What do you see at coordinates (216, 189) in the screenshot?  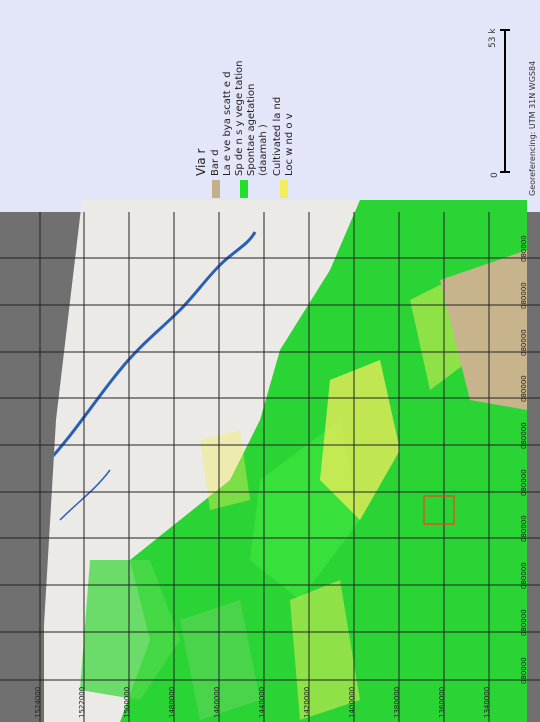 I see `legend-swatch-bare` at bounding box center [216, 189].